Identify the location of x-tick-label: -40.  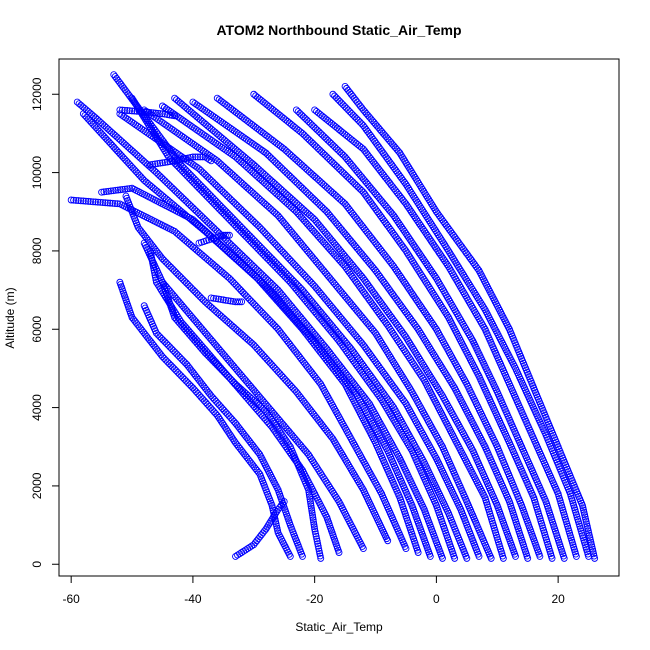
(193, 599).